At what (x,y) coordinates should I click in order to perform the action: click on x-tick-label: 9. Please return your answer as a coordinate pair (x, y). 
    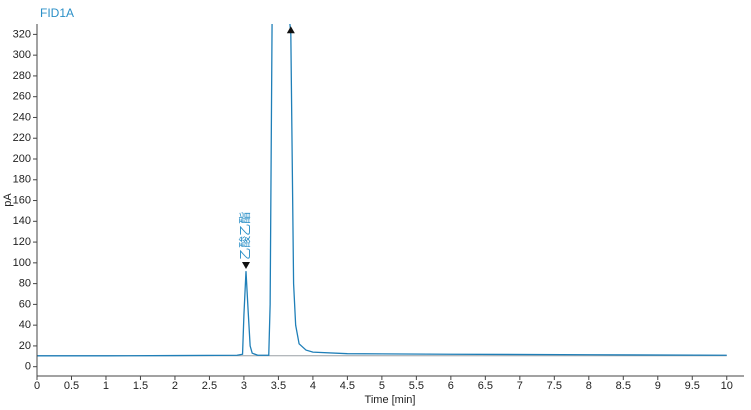
    Looking at the image, I should click on (658, 386).